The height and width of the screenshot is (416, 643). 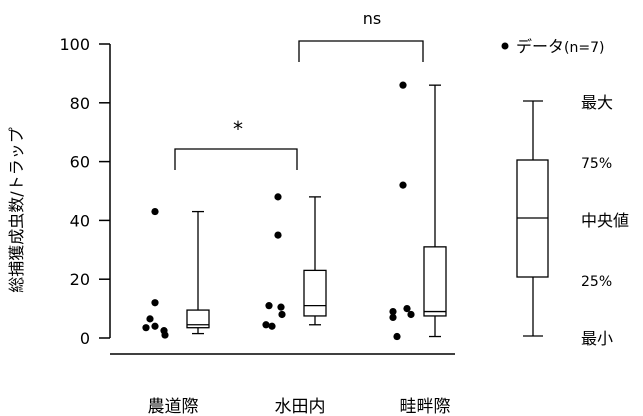 I want to click on y-tick-label: 0, so click(x=85, y=338).